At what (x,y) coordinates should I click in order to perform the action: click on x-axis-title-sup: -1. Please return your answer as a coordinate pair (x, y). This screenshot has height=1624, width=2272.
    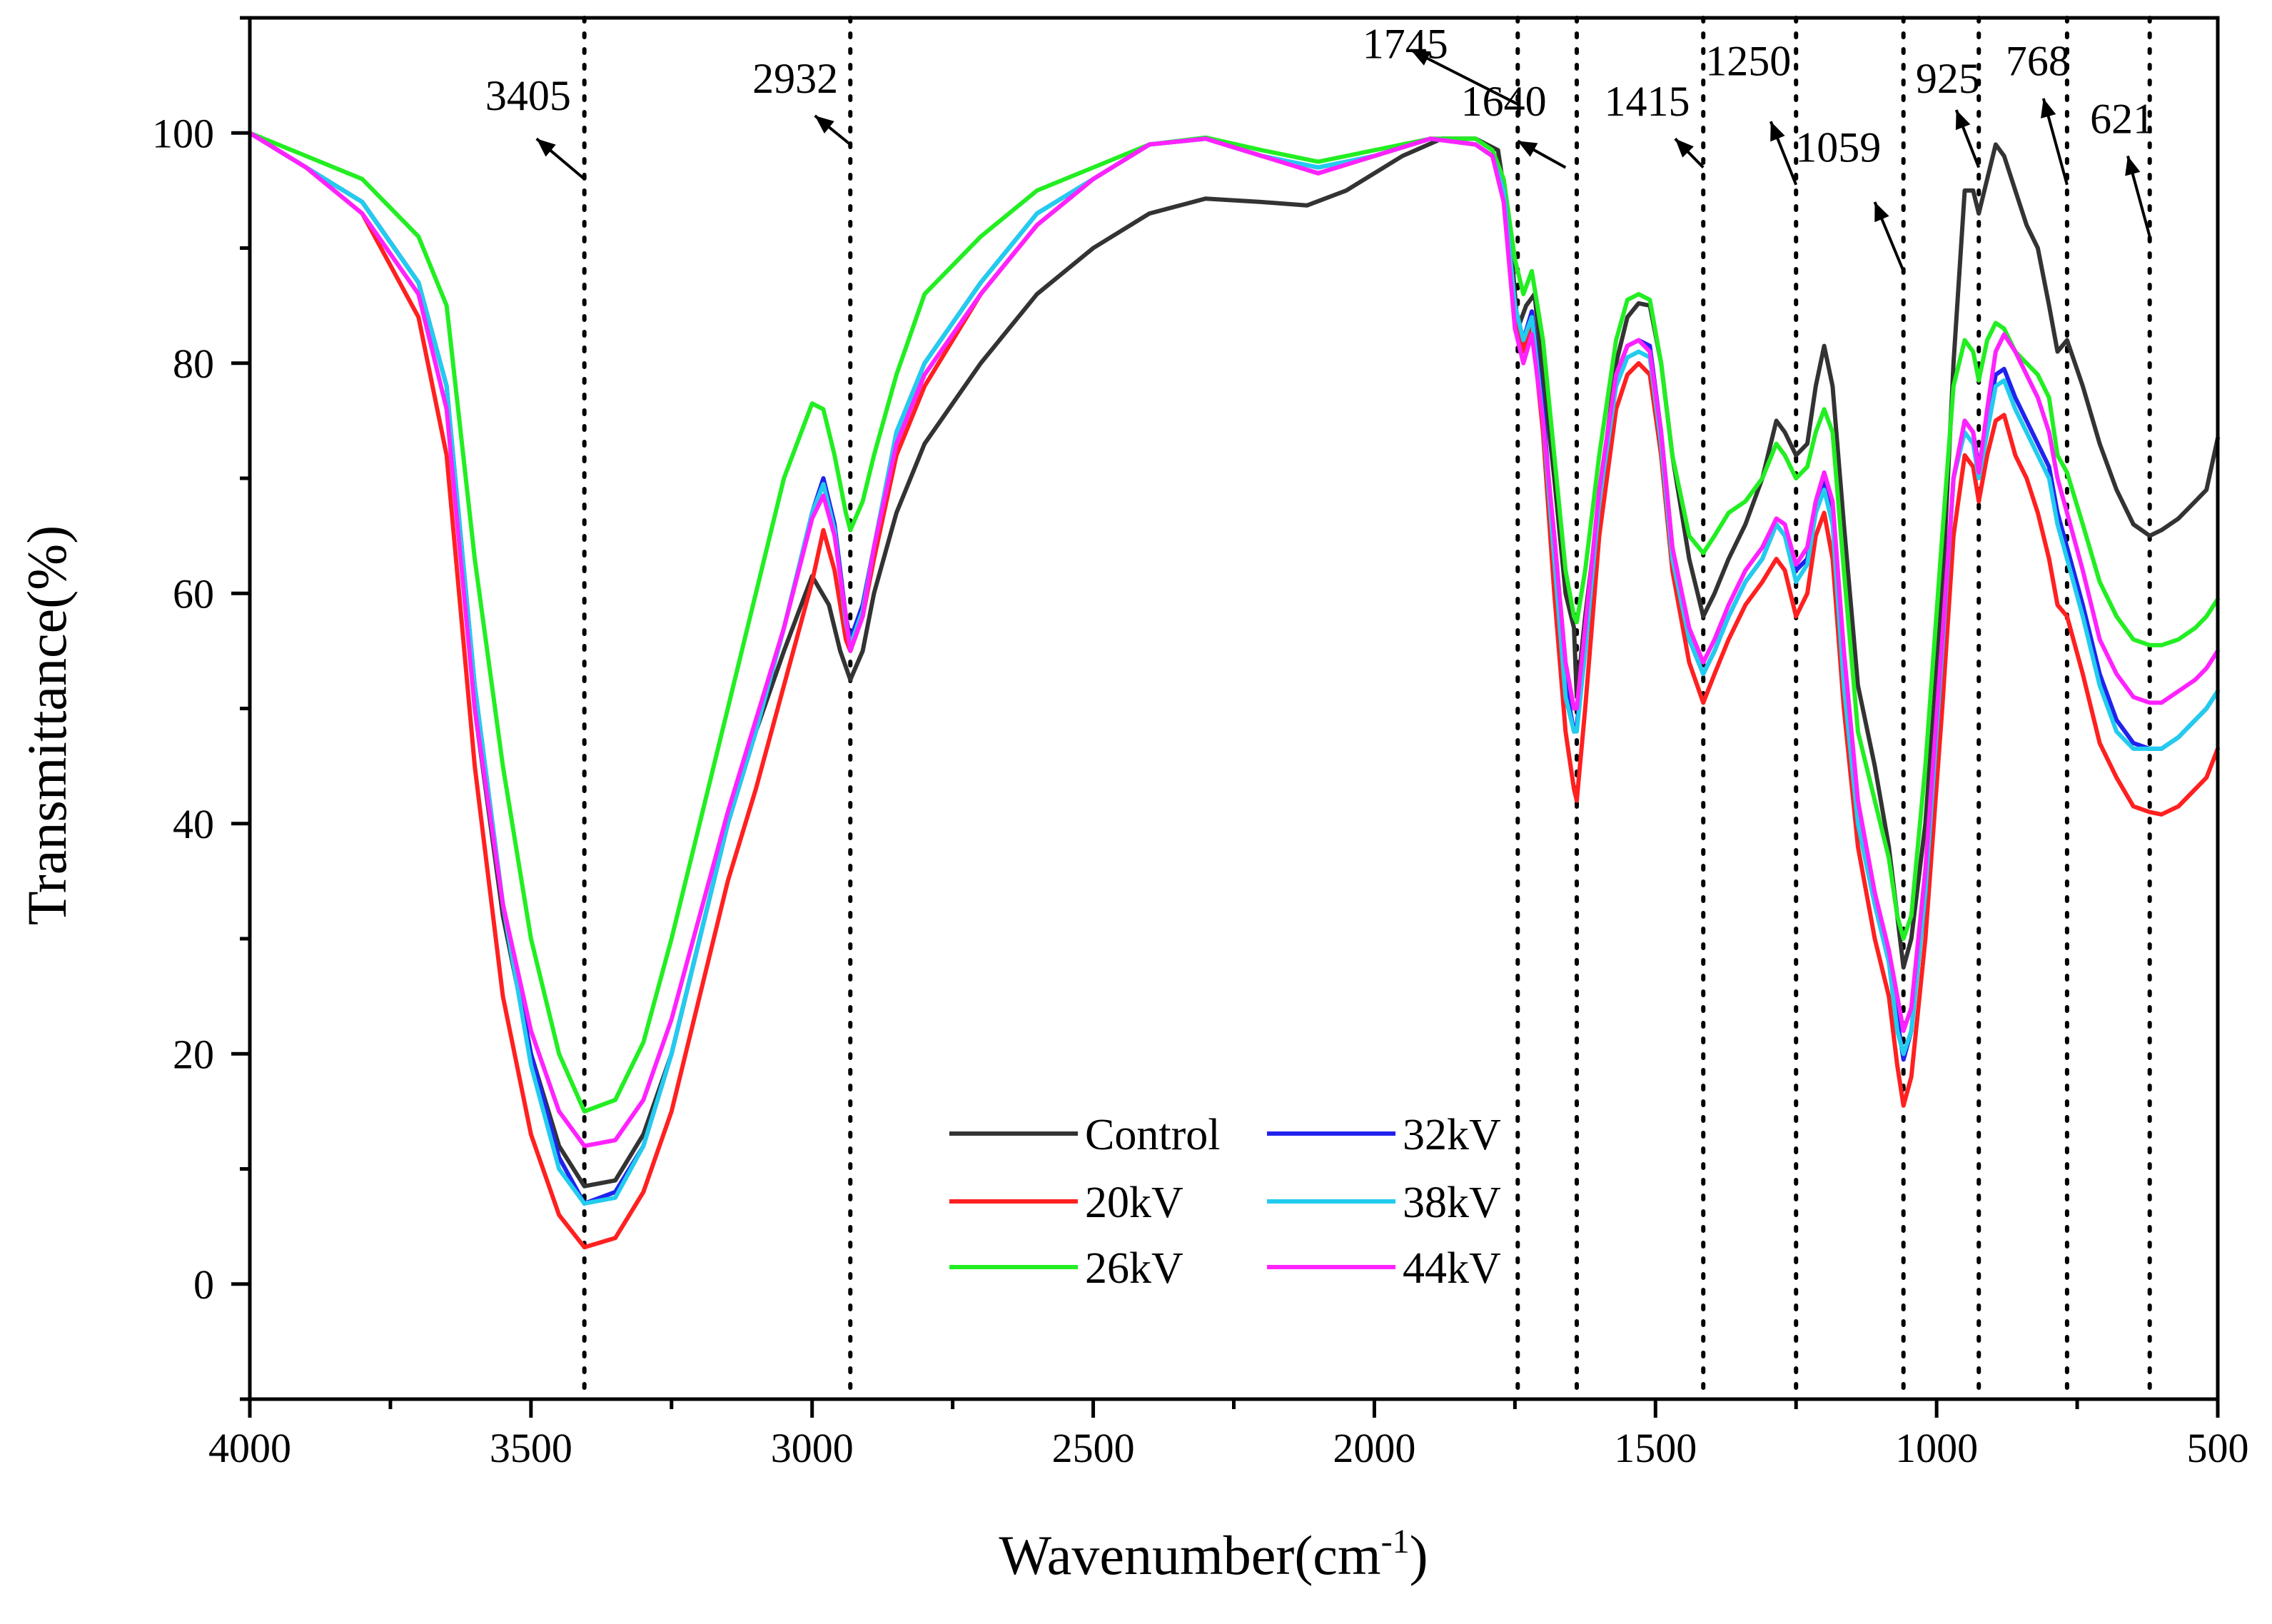
    Looking at the image, I should click on (1395, 1541).